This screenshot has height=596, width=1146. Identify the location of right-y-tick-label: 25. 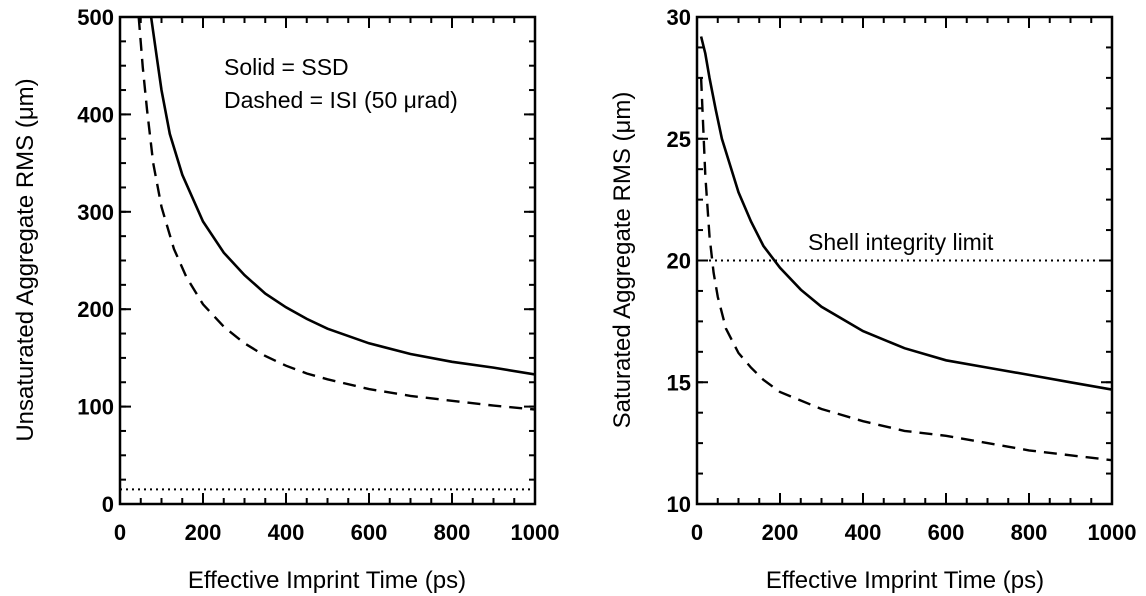
(679, 139).